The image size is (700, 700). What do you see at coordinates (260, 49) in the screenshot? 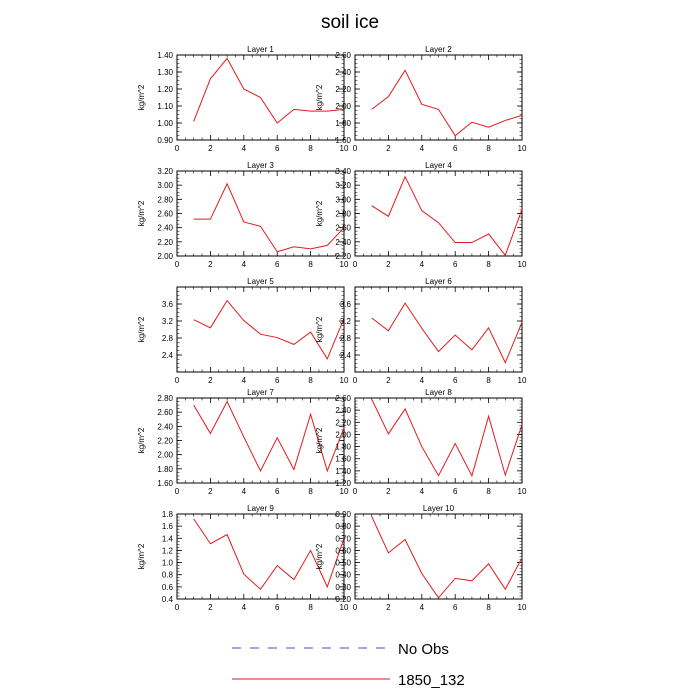
I see `panel-title: Layer 1` at bounding box center [260, 49].